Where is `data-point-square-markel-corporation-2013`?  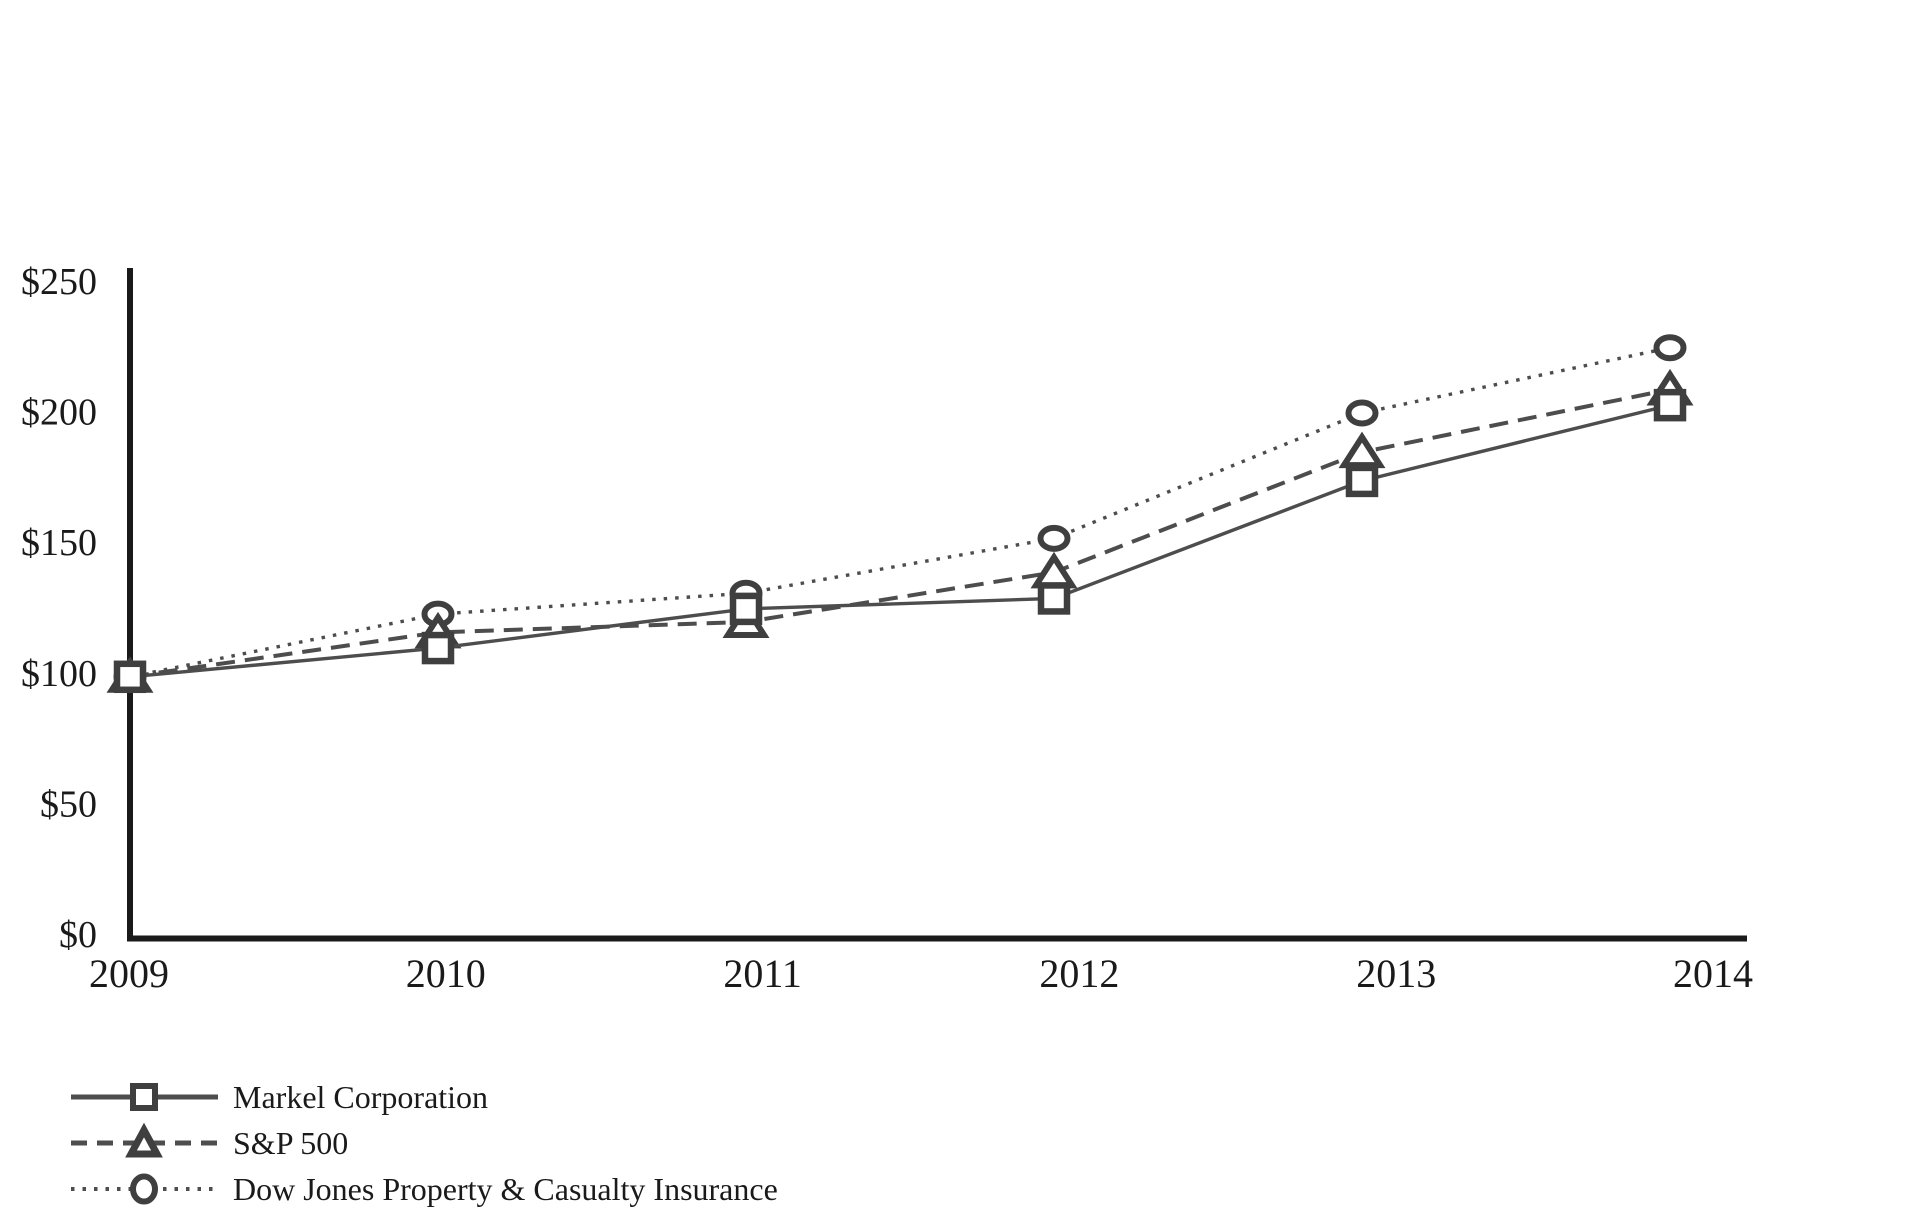
data-point-square-markel-corporation-2013 is located at coordinates (1362, 481).